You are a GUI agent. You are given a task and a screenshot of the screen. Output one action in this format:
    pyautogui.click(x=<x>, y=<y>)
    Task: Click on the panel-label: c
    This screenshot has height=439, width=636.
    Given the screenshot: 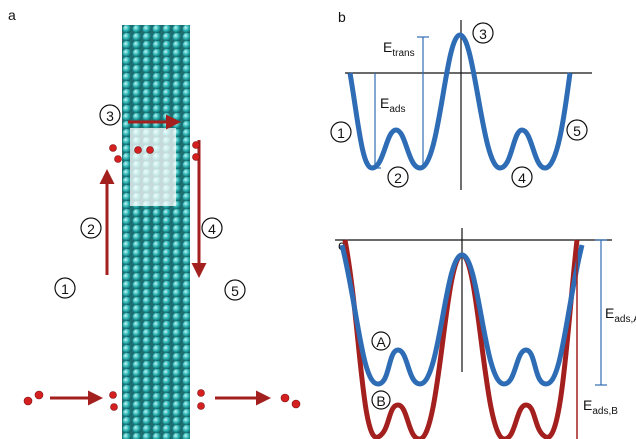 What is the action you would take?
    pyautogui.click(x=341, y=245)
    